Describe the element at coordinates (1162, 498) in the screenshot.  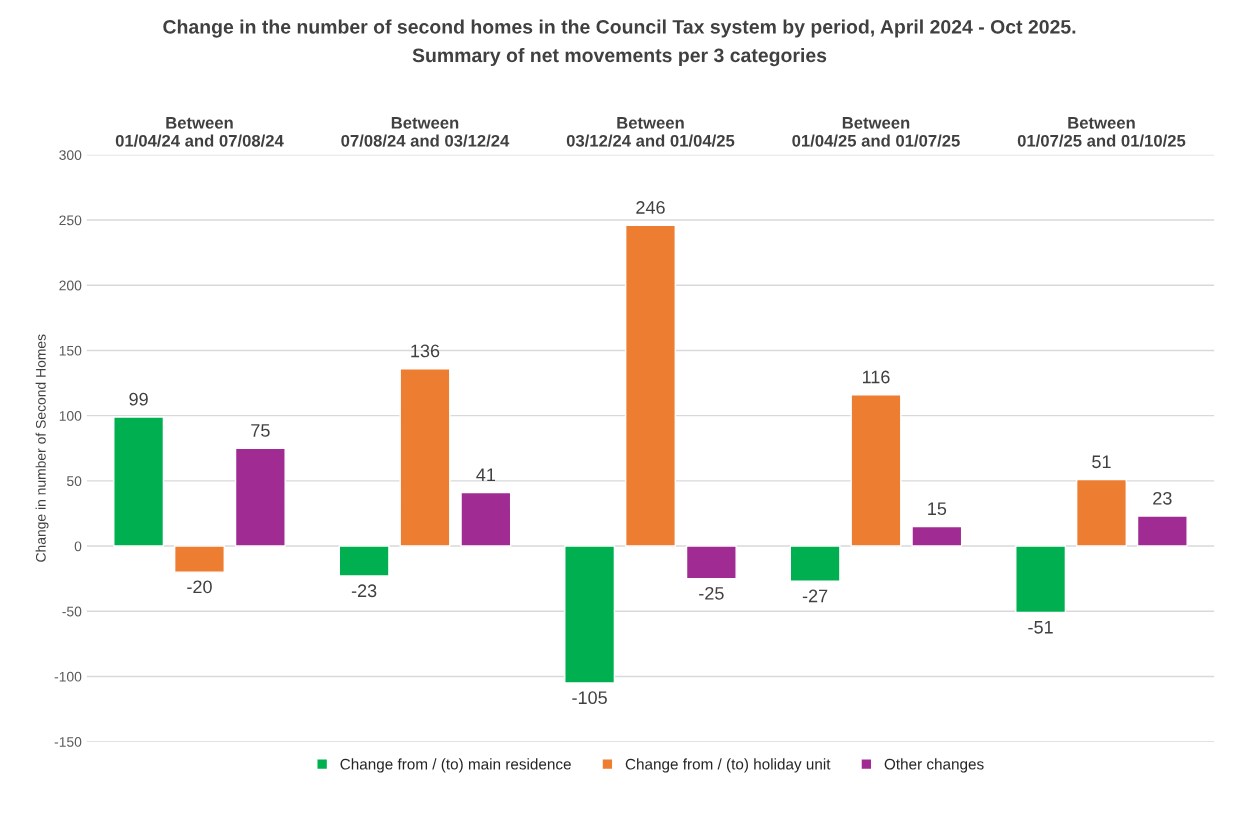
I see `data-label: 23` at that location.